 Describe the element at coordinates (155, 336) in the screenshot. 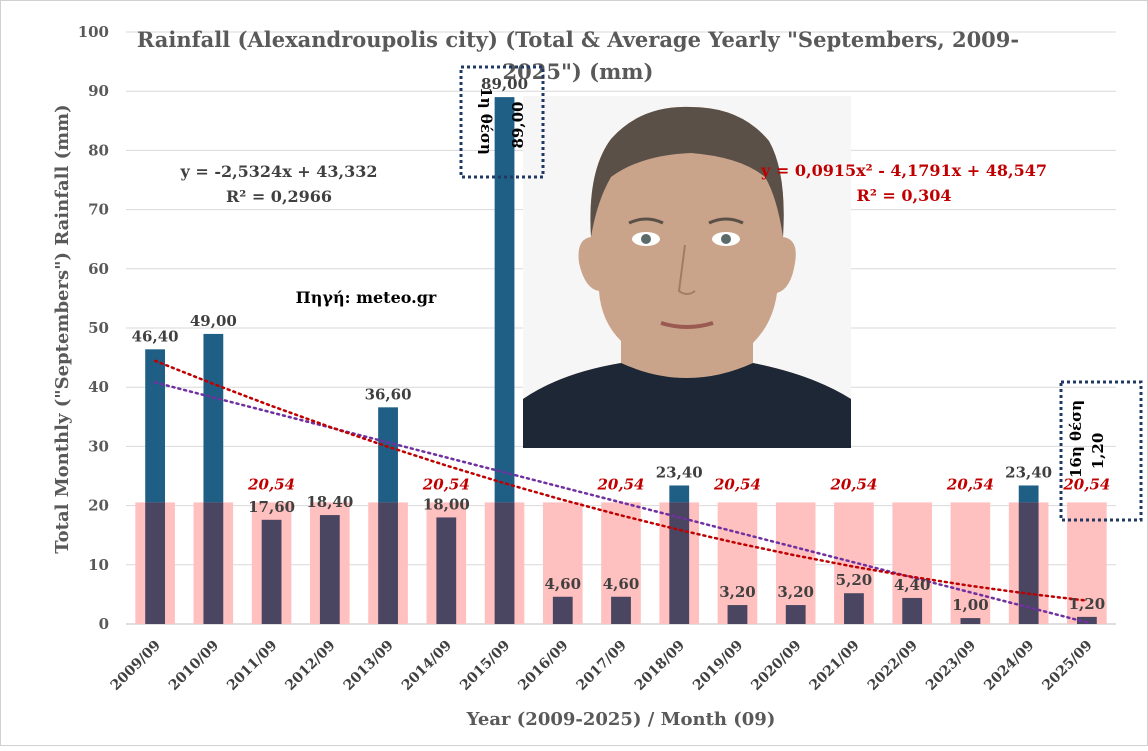

I see `data-label: 46,40` at that location.